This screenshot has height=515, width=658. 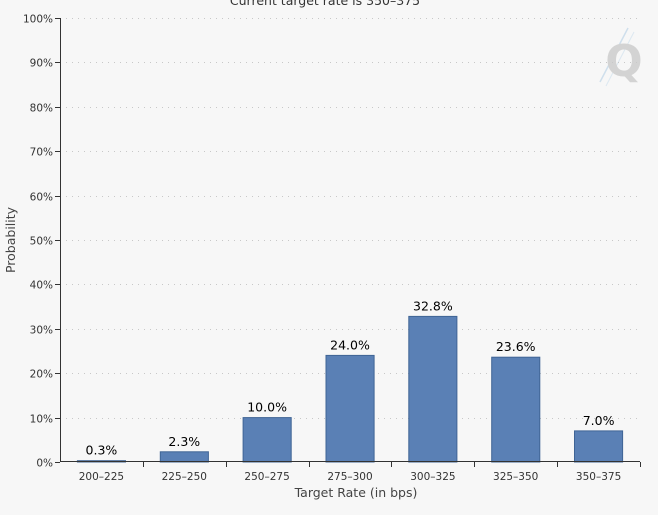 What do you see at coordinates (10, 239) in the screenshot?
I see `y-axis-title: Probability` at bounding box center [10, 239].